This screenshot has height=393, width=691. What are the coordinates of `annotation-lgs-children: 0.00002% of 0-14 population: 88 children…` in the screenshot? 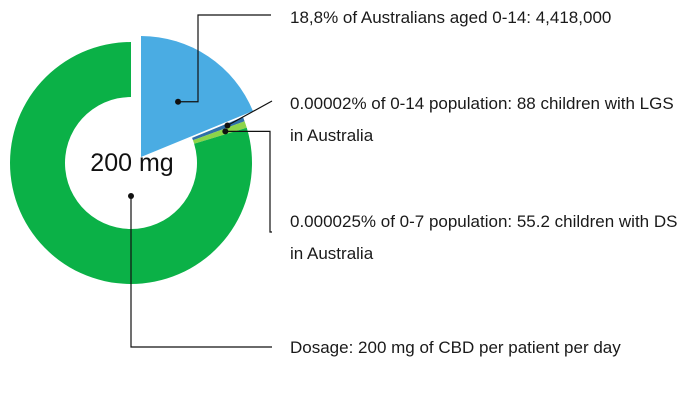 It's located at (482, 119).